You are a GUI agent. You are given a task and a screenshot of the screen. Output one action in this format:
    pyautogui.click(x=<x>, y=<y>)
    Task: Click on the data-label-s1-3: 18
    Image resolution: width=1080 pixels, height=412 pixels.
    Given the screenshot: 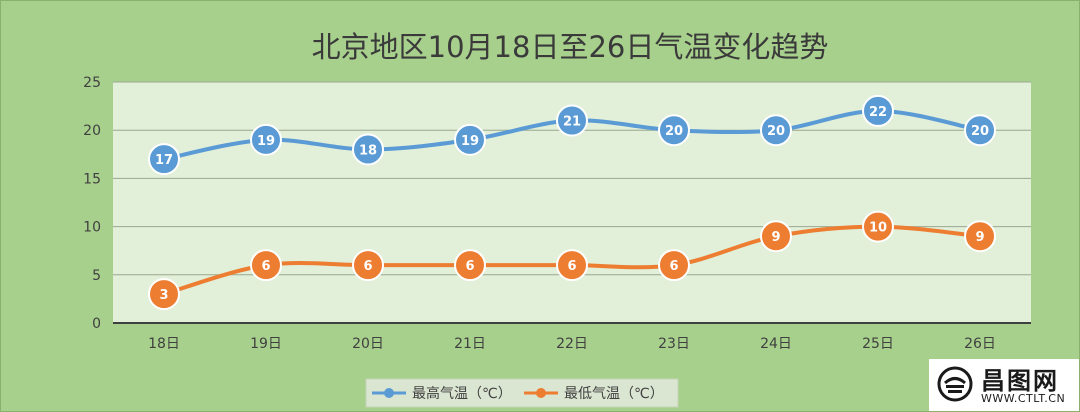 What is the action you would take?
    pyautogui.click(x=368, y=150)
    